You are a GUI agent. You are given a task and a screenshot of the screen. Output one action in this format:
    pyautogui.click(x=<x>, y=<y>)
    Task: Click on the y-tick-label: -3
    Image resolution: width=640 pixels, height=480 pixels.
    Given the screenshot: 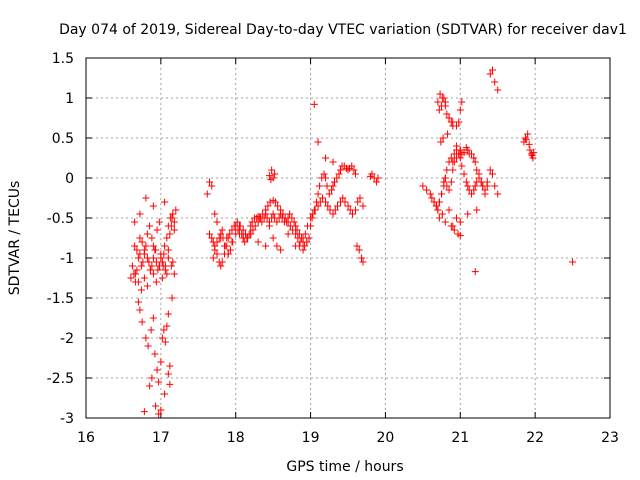 What is the action you would take?
    pyautogui.click(x=67, y=419)
    